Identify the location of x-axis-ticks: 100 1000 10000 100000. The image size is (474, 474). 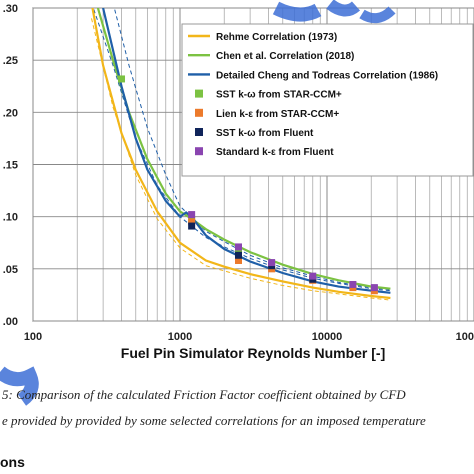
(249, 337).